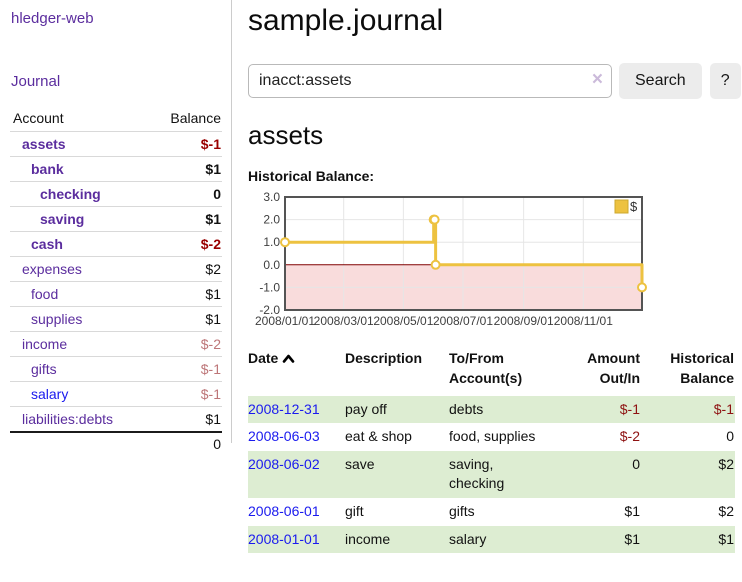 This screenshot has width=742, height=582. What do you see at coordinates (466, 408) in the screenshot?
I see `accounts-cell: debts` at bounding box center [466, 408].